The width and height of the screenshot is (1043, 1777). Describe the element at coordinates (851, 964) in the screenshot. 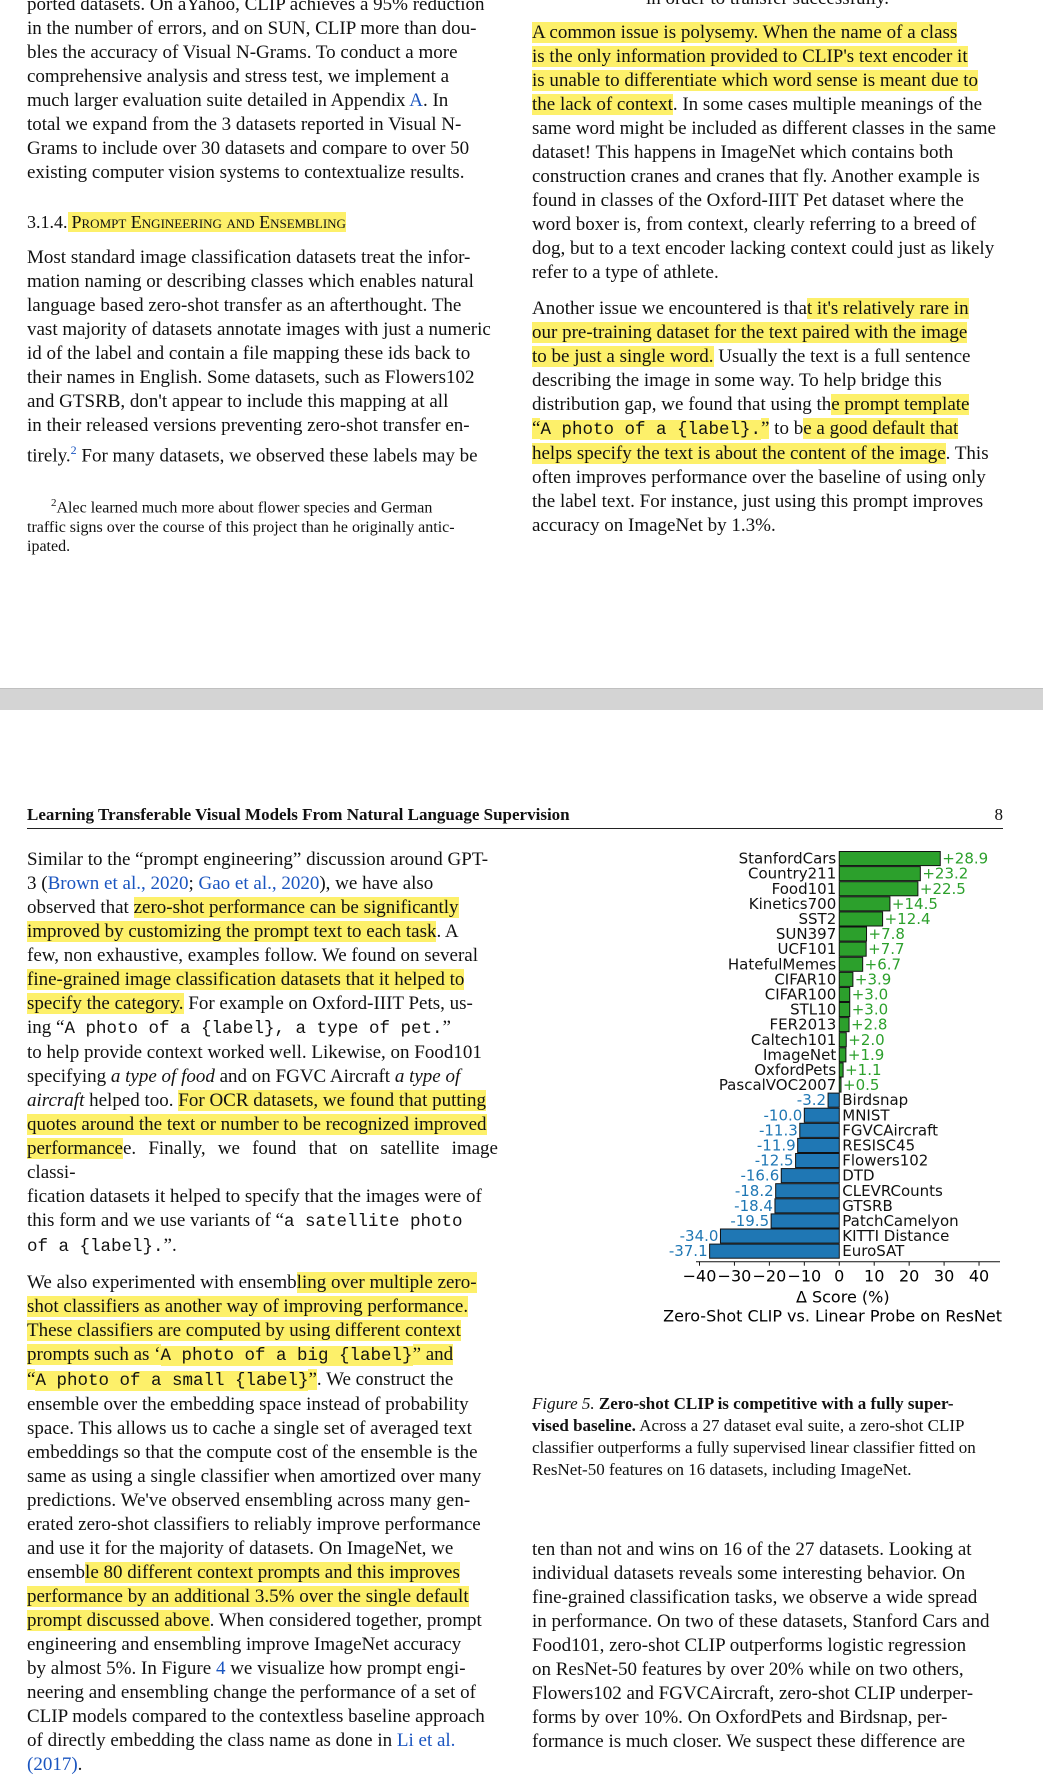

I see `bar-hatefulmemes` at that location.